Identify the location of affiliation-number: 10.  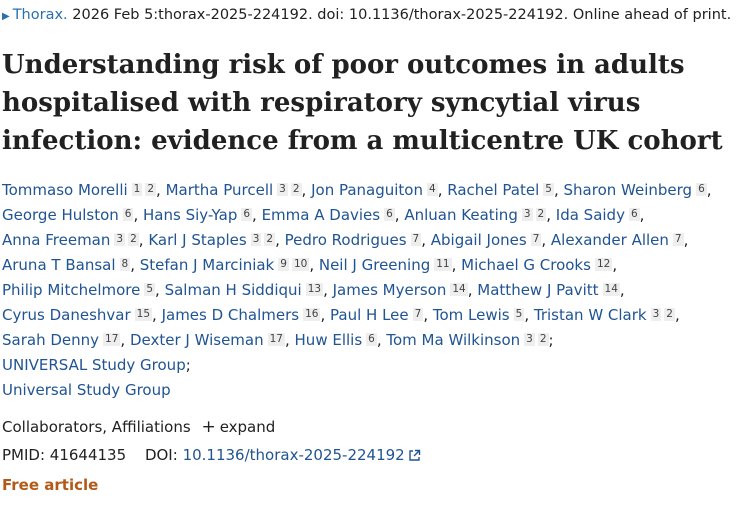
(300, 264).